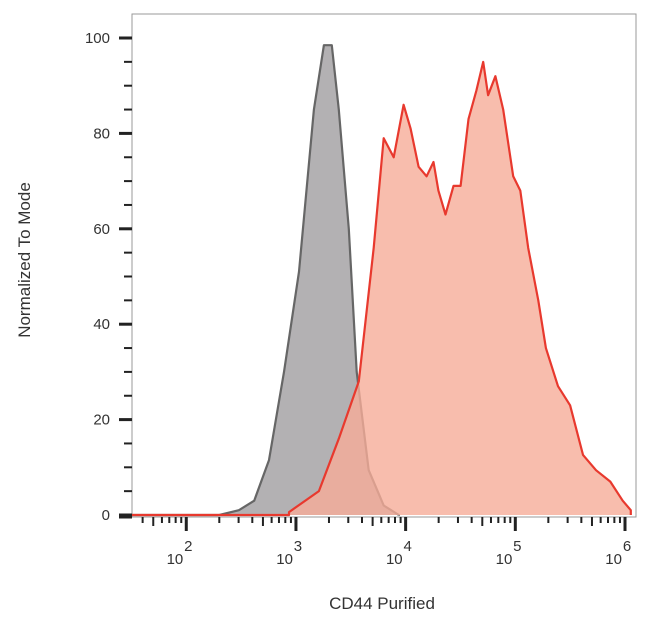  Describe the element at coordinates (101, 324) in the screenshot. I see `y-tick-label: 40` at that location.